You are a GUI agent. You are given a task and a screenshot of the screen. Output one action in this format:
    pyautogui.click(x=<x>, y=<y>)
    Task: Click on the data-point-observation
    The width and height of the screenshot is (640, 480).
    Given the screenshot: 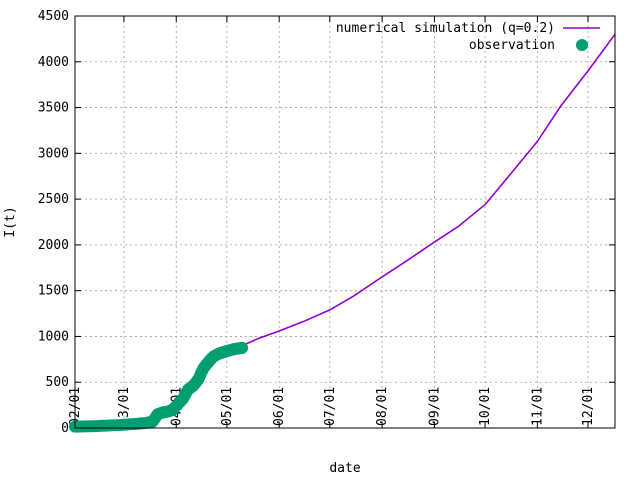 What is the action you would take?
    pyautogui.click(x=242, y=347)
    